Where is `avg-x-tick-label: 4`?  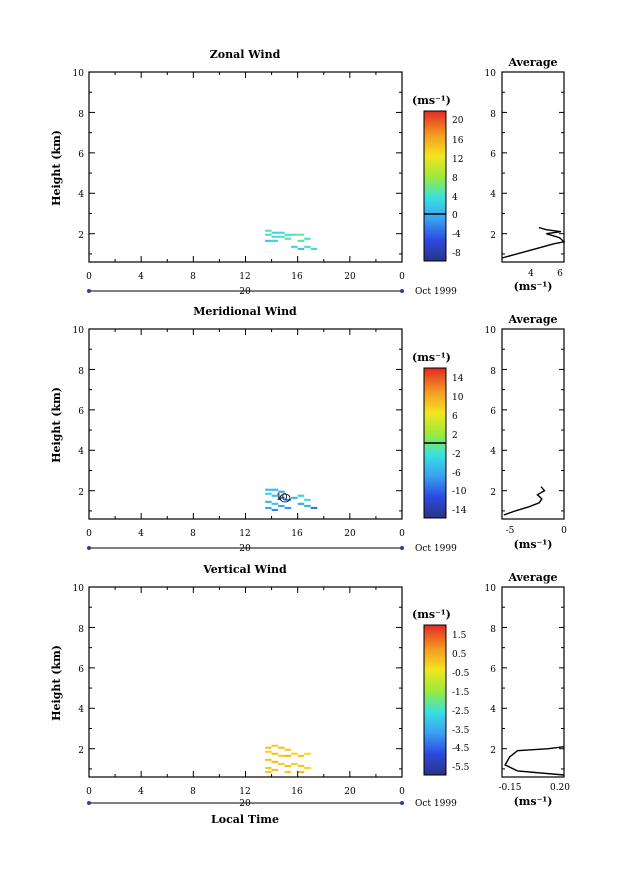
avg-x-tick-label: 4 is located at coordinates (531, 274).